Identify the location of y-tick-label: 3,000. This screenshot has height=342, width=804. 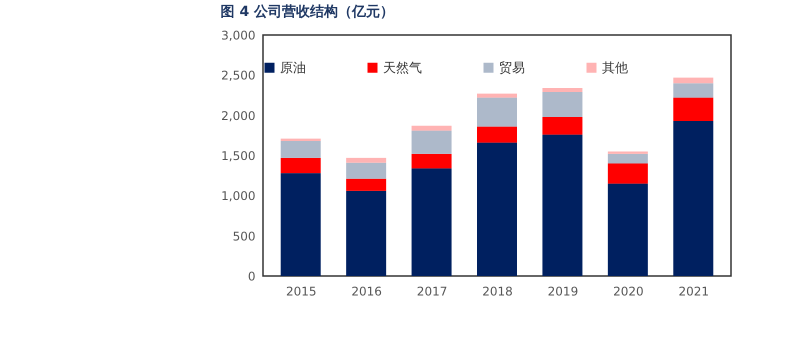
(238, 35).